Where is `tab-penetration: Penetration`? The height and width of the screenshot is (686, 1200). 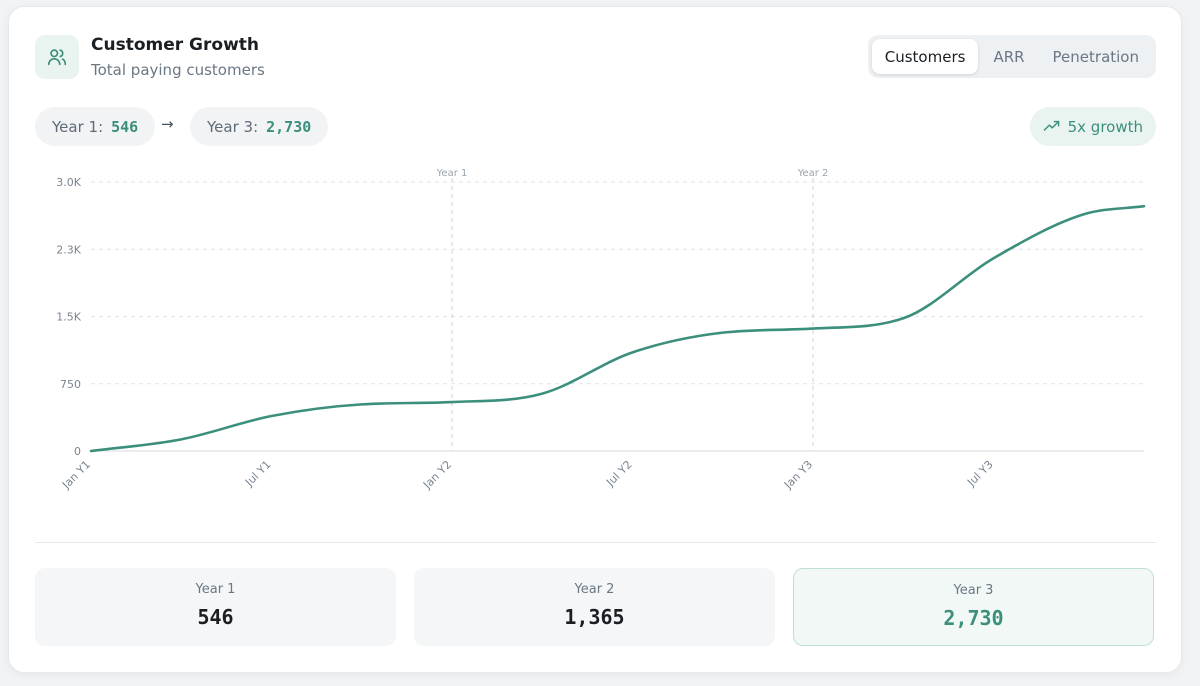
tab-penetration: Penetration is located at coordinates (1095, 56).